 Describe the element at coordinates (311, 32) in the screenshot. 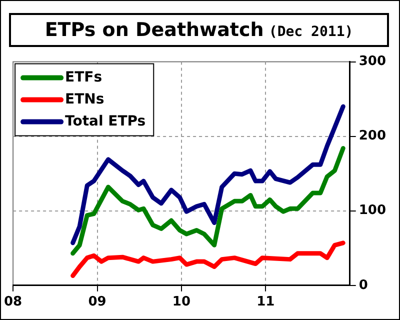

I see `chart-subtitle: (Dec 2011)` at that location.